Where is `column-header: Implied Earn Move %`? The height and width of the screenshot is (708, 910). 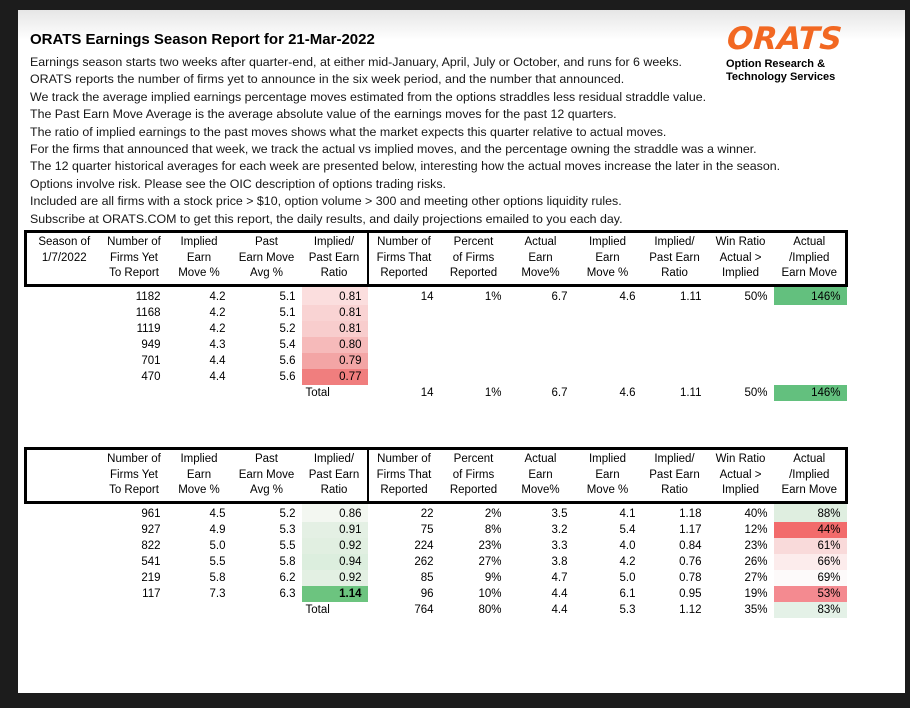
column-header: Implied Earn Move % is located at coordinates (199, 258).